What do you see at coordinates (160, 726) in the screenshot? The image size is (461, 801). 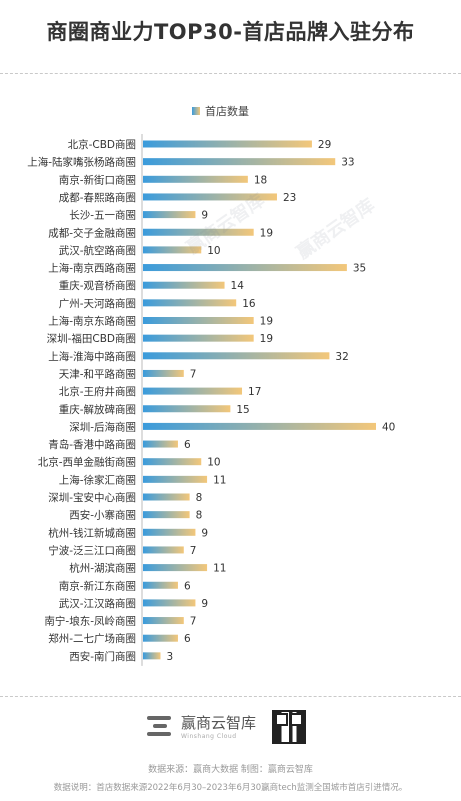 I see `logo-icon` at bounding box center [160, 726].